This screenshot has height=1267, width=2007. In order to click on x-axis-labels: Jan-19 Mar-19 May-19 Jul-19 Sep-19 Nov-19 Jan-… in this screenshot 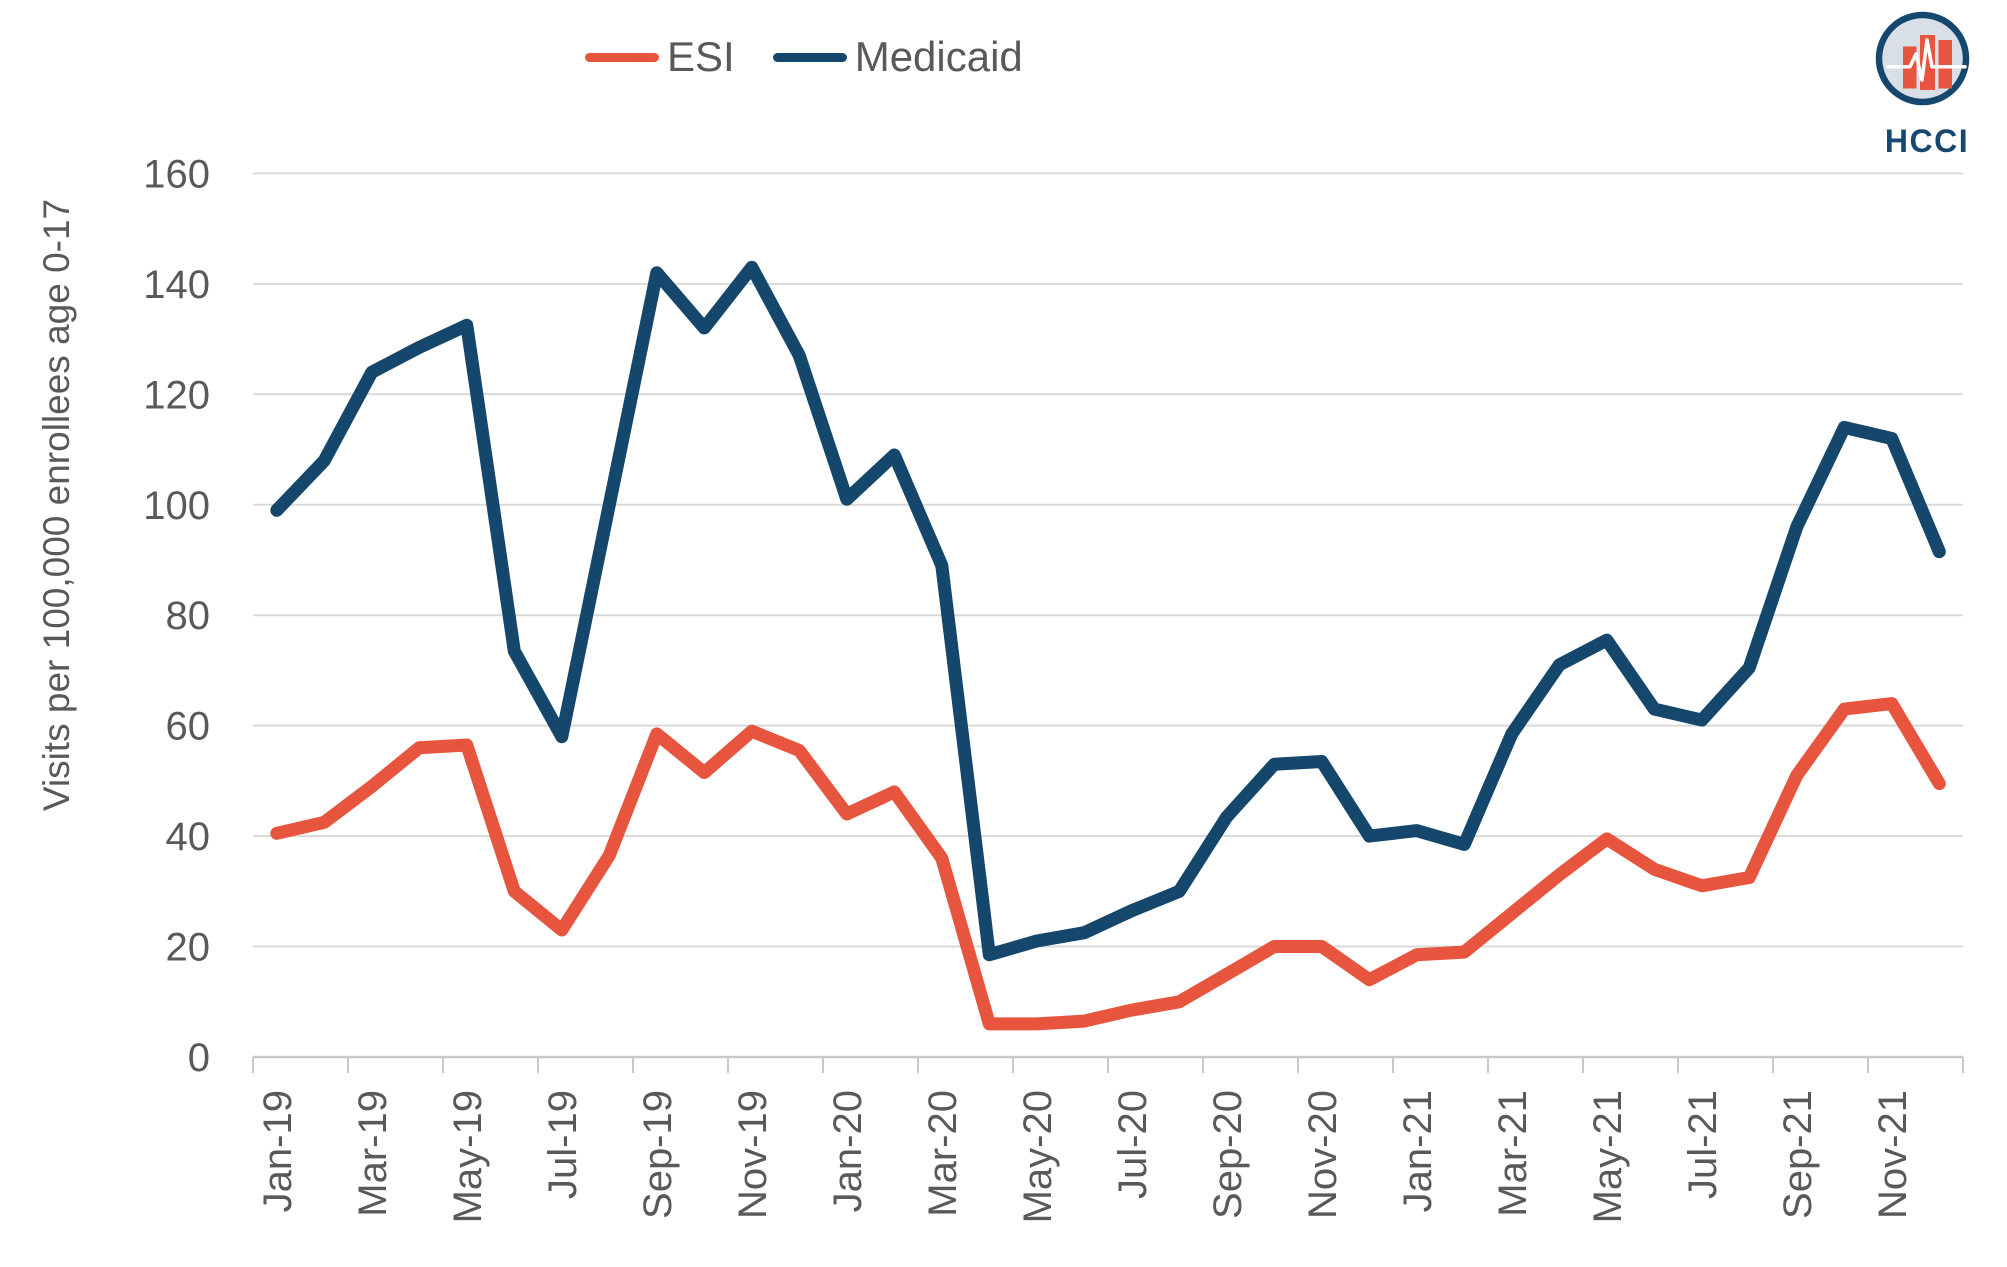, I will do `click(1085, 1156)`.